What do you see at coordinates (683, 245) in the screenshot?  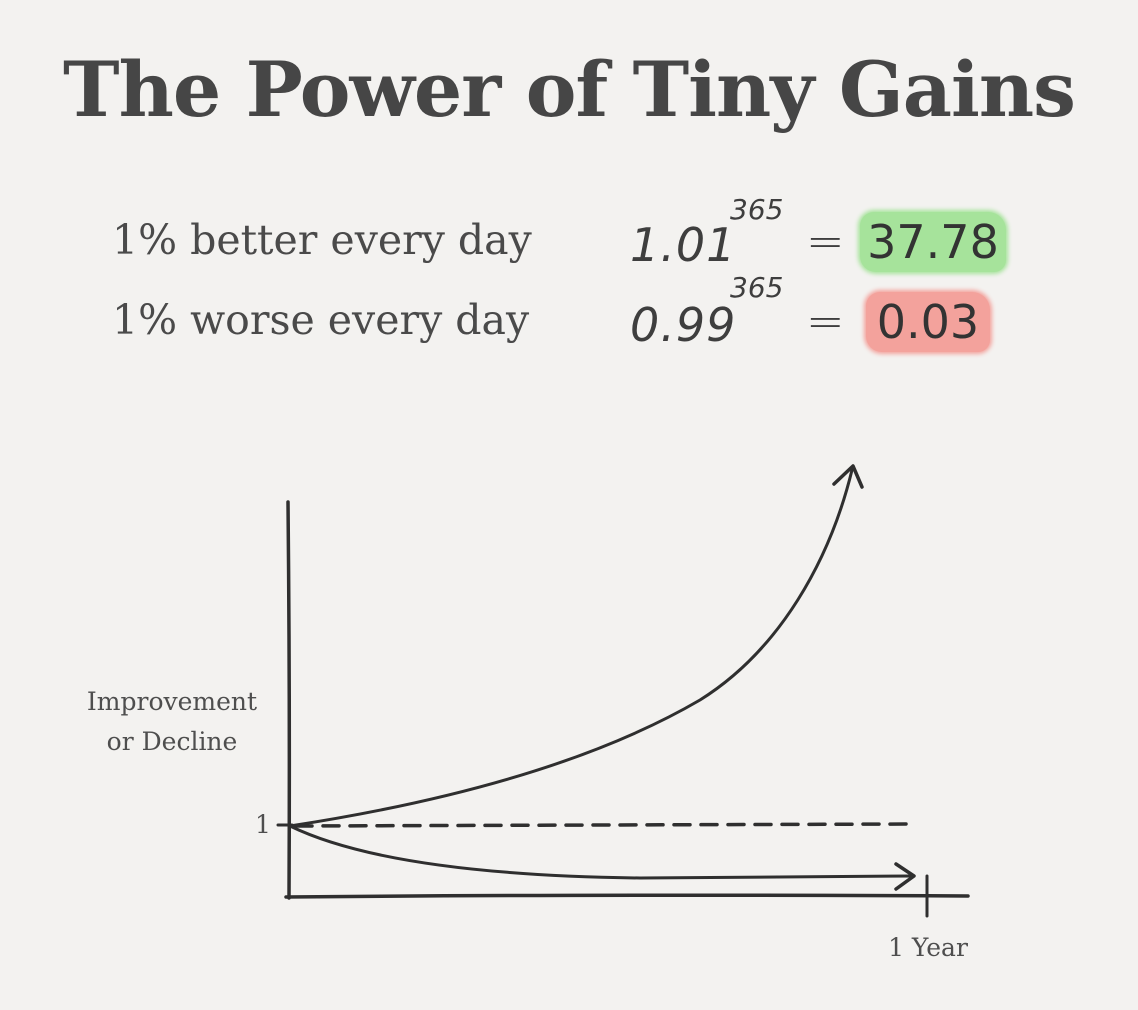 I see `better-base: 1.01` at bounding box center [683, 245].